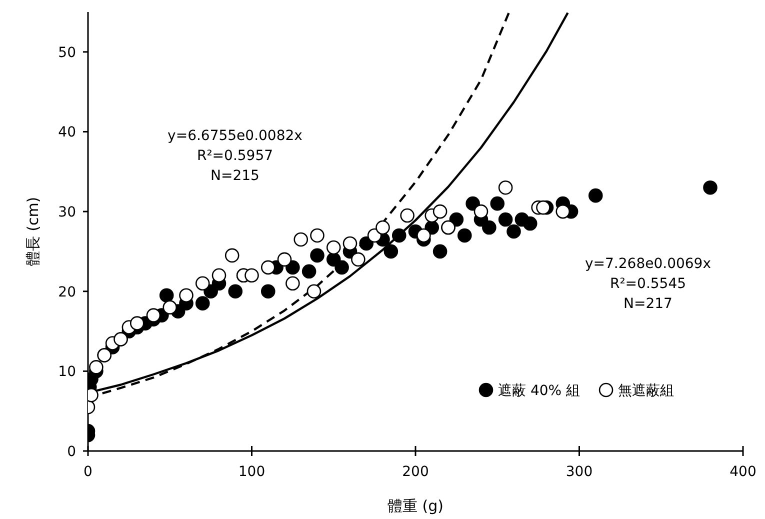 This screenshot has height=519, width=765. Describe the element at coordinates (67, 212) in the screenshot. I see `y-tick-label: 30` at that location.